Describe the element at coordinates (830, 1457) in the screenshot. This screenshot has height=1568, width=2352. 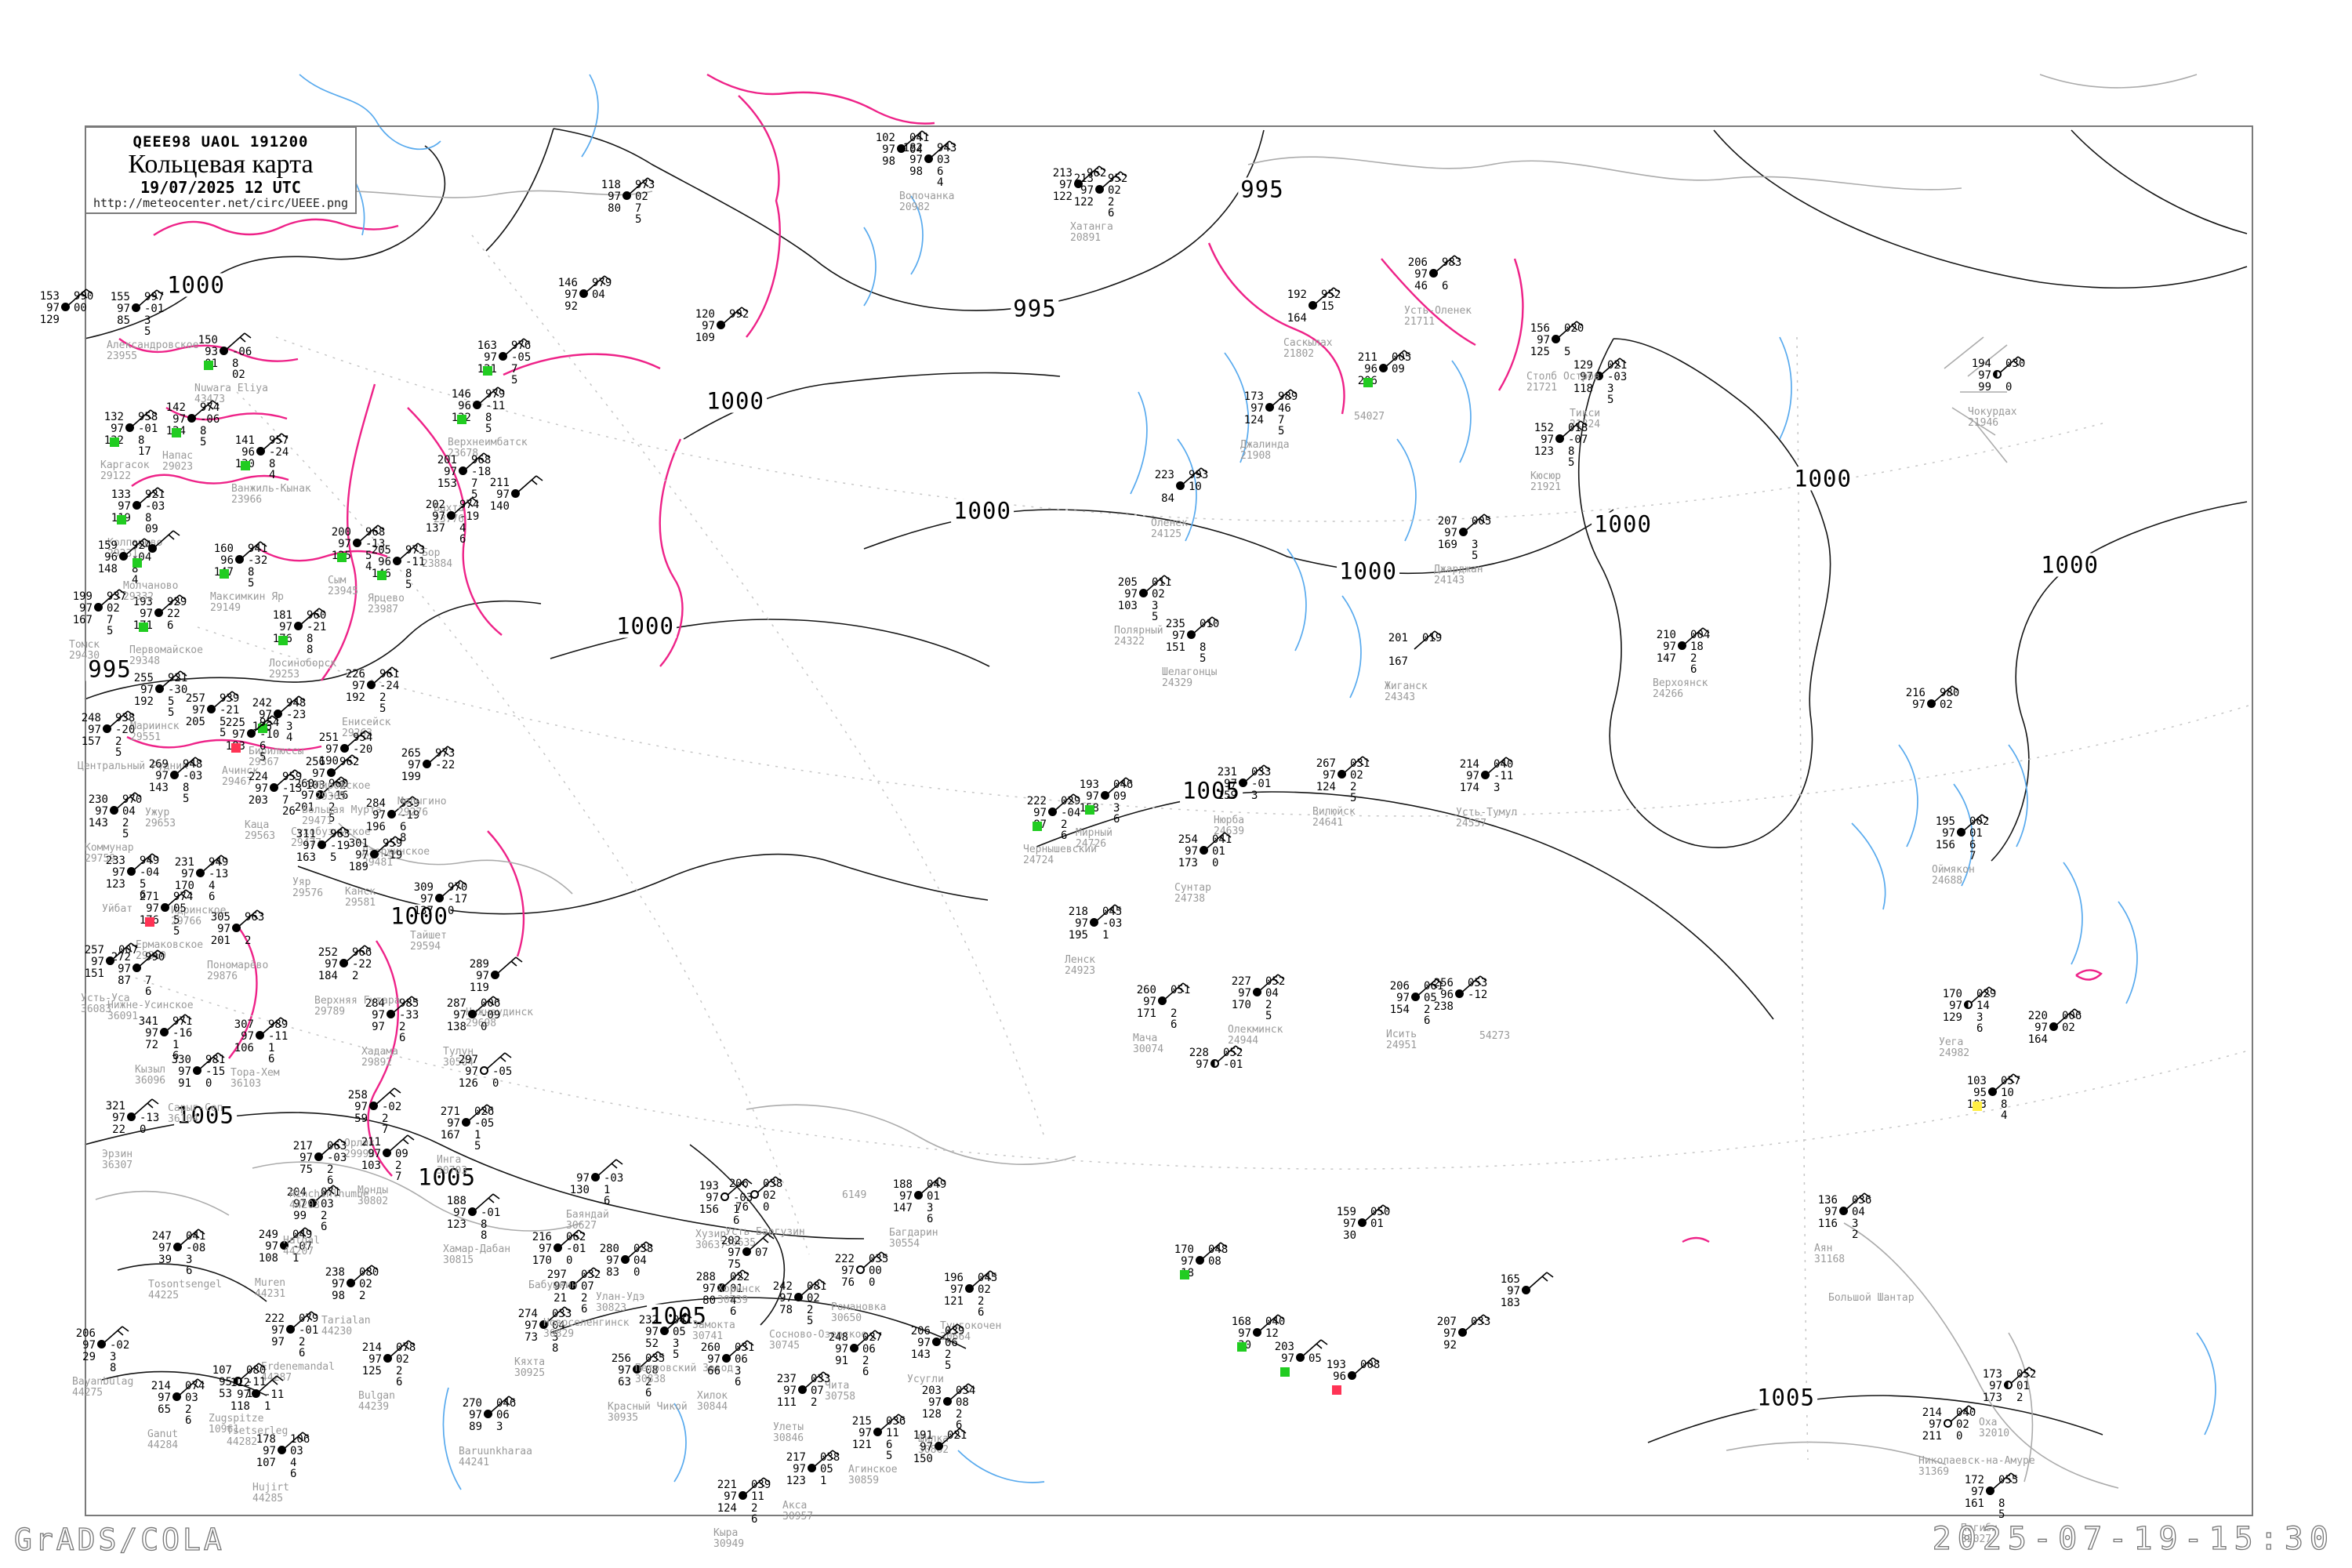
I see `station-pressure: 038` at that location.